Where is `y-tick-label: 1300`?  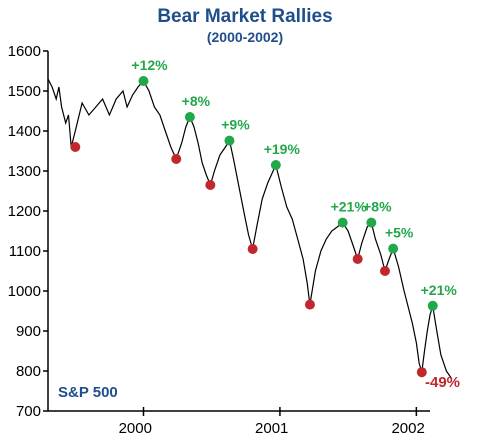
y-tick-label: 1300 is located at coordinates (24, 171).